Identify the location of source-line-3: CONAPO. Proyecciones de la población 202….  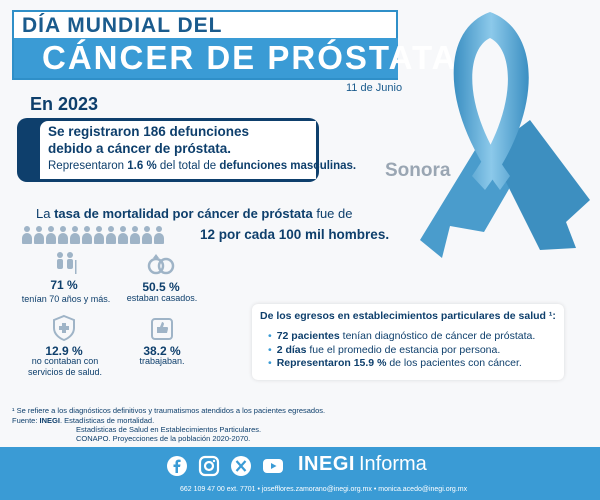
(163, 438).